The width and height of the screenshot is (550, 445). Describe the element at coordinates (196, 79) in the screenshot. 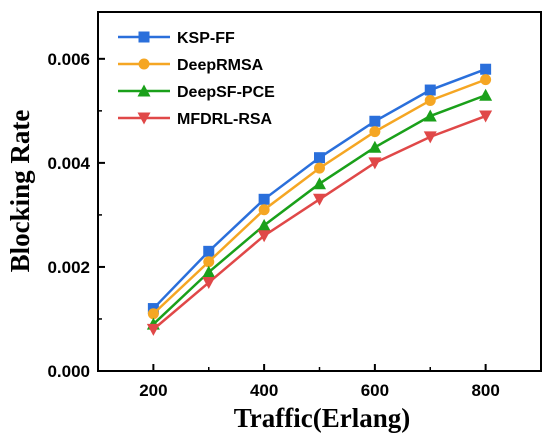

I see `legend: KSP-FF DeepRMSA DeepSF-PCE MFDRL-RSA` at that location.